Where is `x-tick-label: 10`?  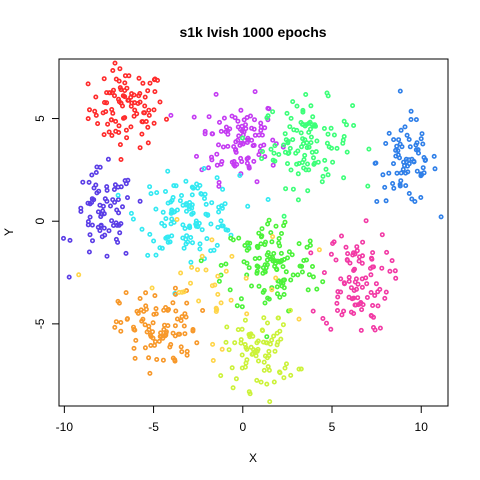
x-tick-label: 10 is located at coordinates (422, 427).